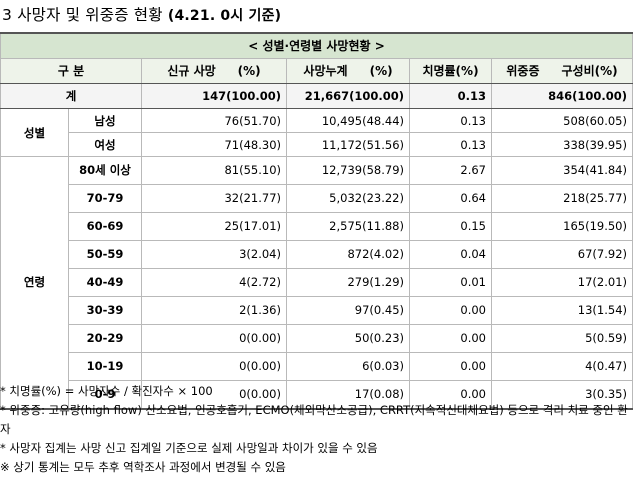 The width and height of the screenshot is (635, 500). What do you see at coordinates (348, 338) in the screenshot?
I see `cell-cum: 50(0.23)` at bounding box center [348, 338].